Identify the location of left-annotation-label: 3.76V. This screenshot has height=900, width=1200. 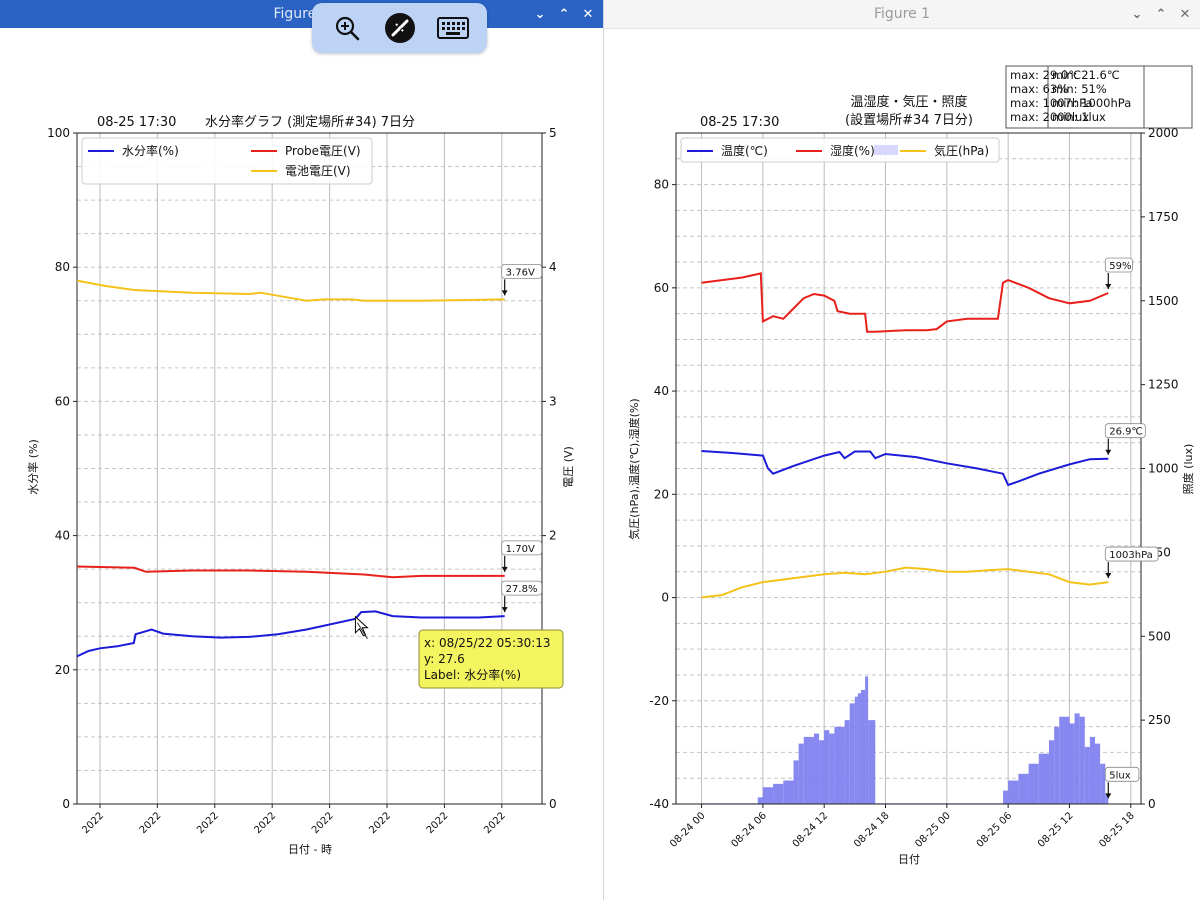
(520, 272).